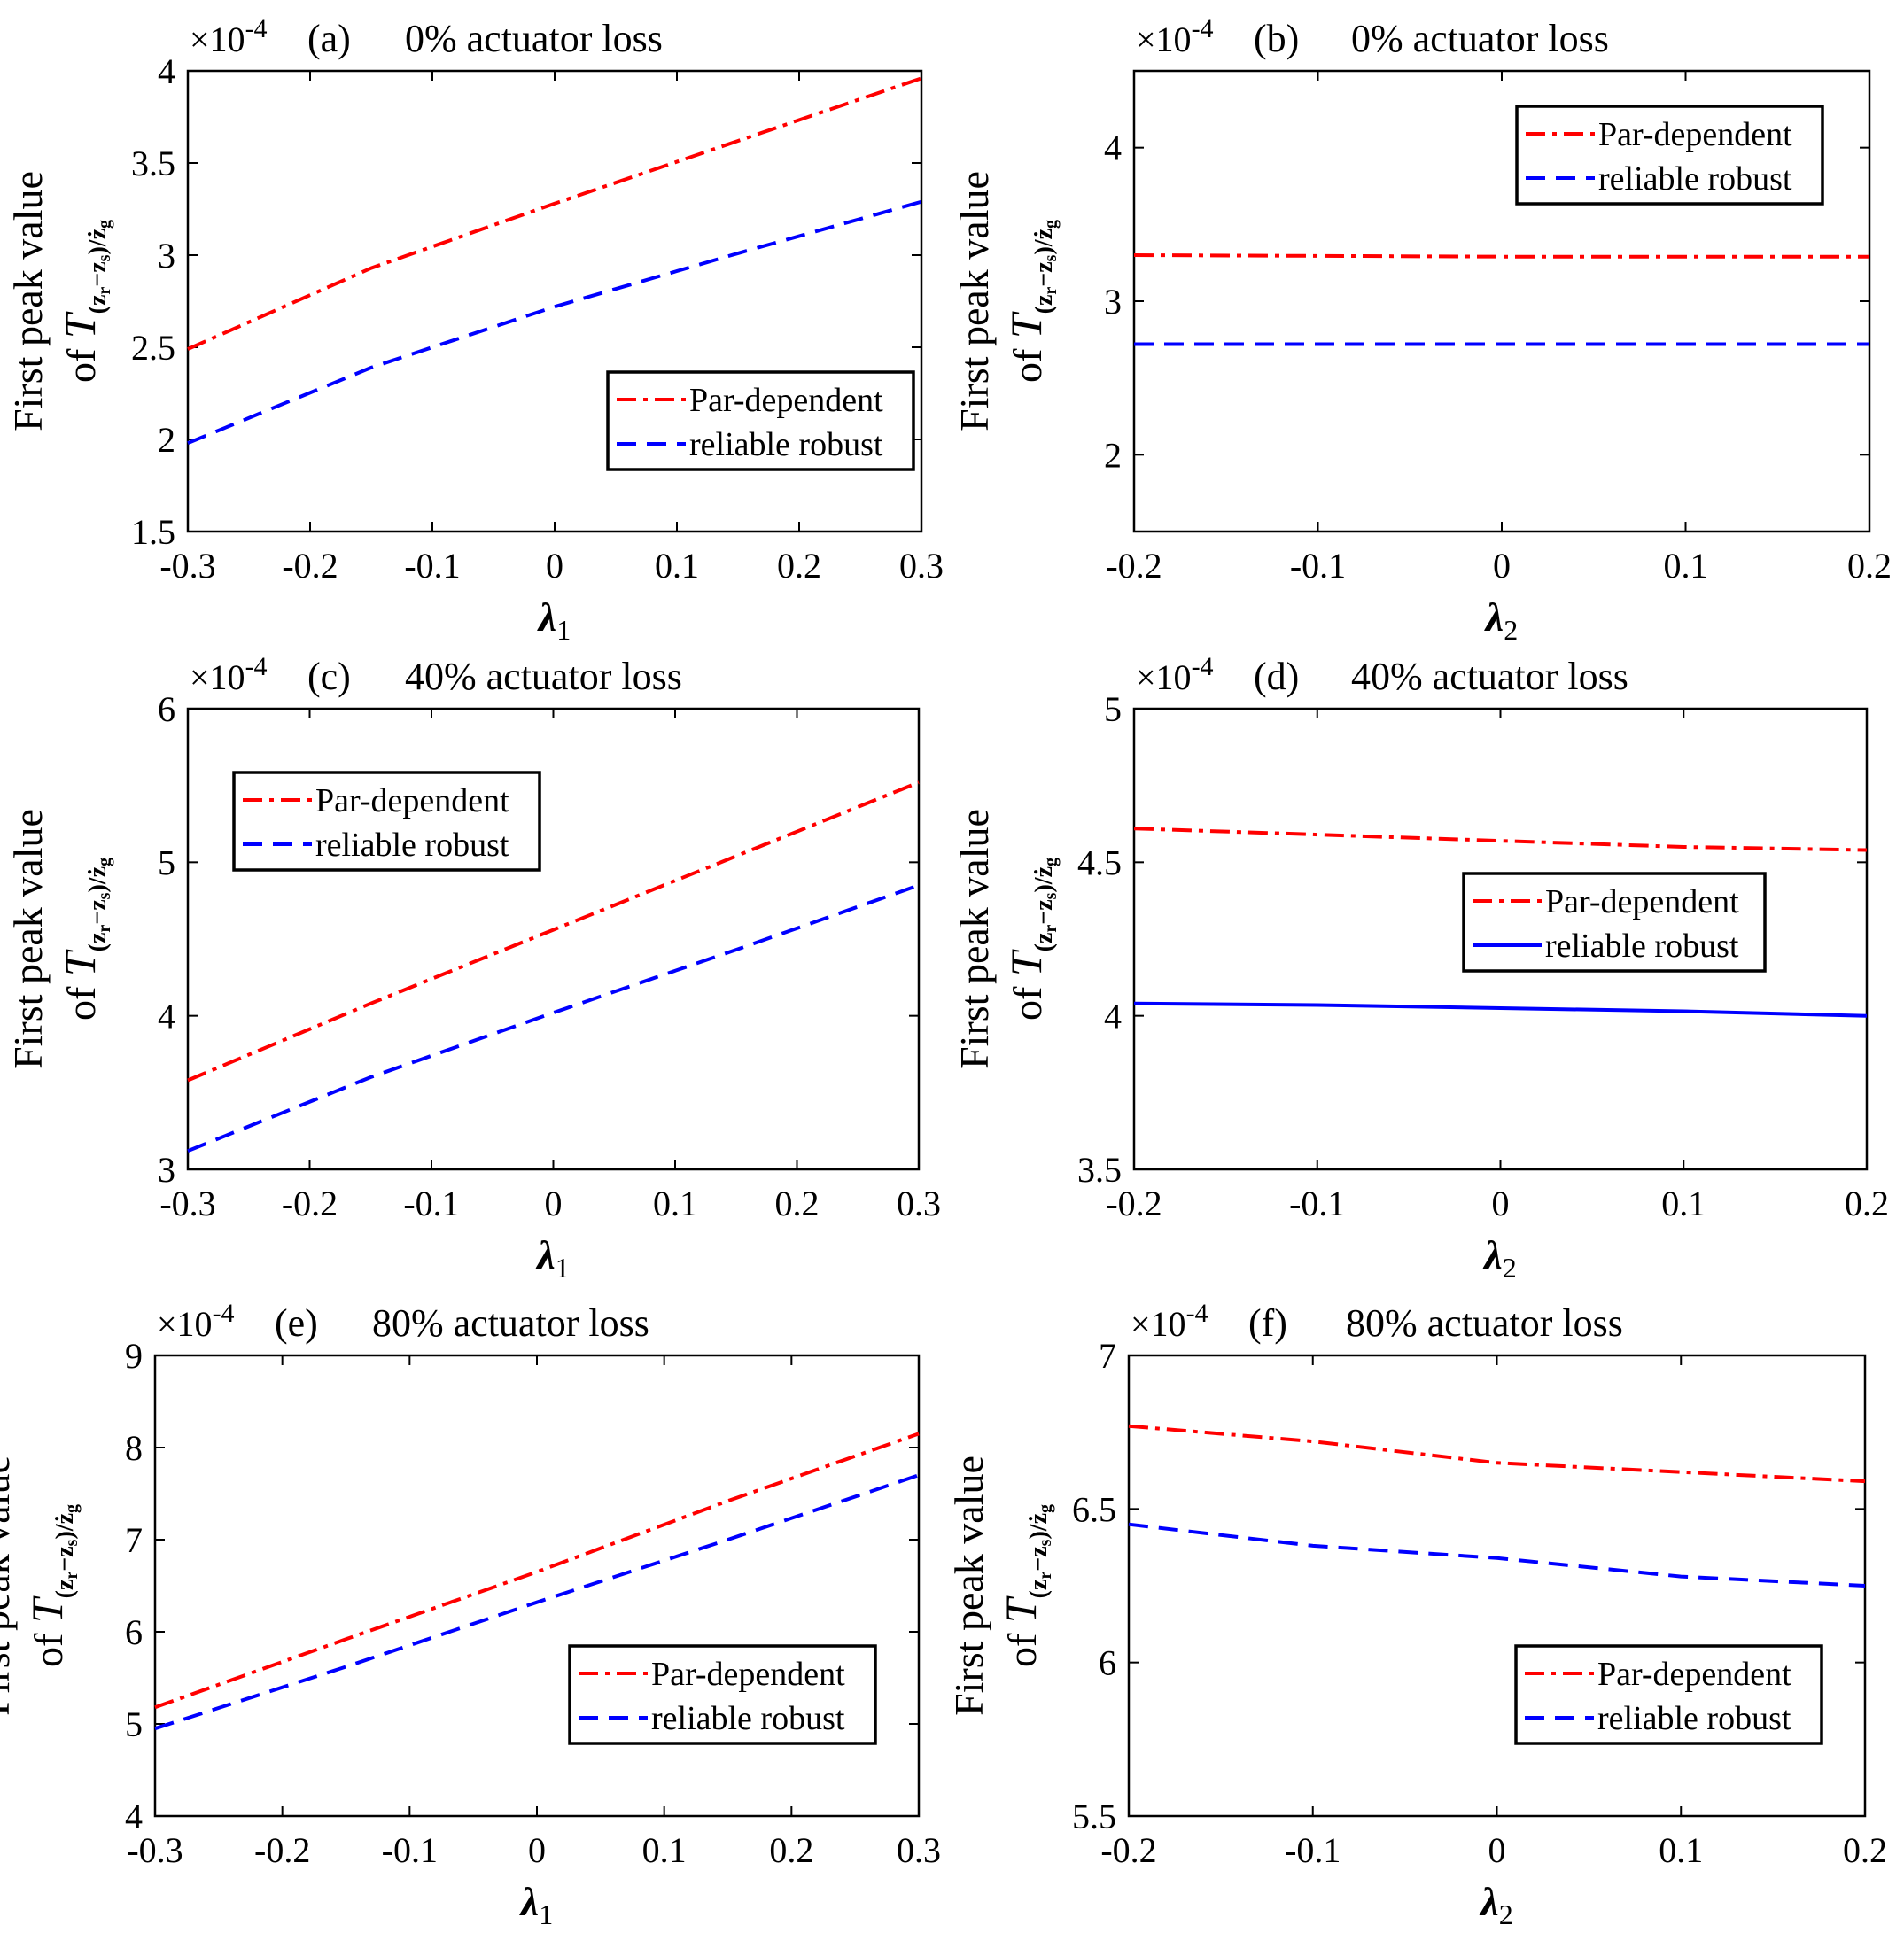  What do you see at coordinates (1094, 1509) in the screenshot?
I see `y-tick-label: 6.5` at bounding box center [1094, 1509].